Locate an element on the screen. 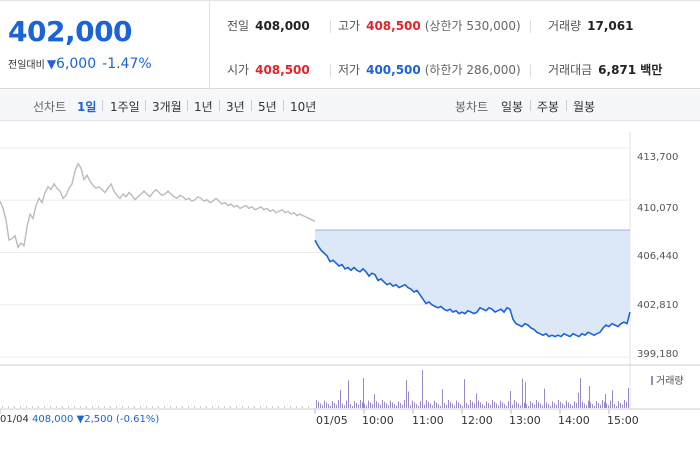 The height and width of the screenshot is (450, 700). period-10y-button: 10년 is located at coordinates (303, 107).